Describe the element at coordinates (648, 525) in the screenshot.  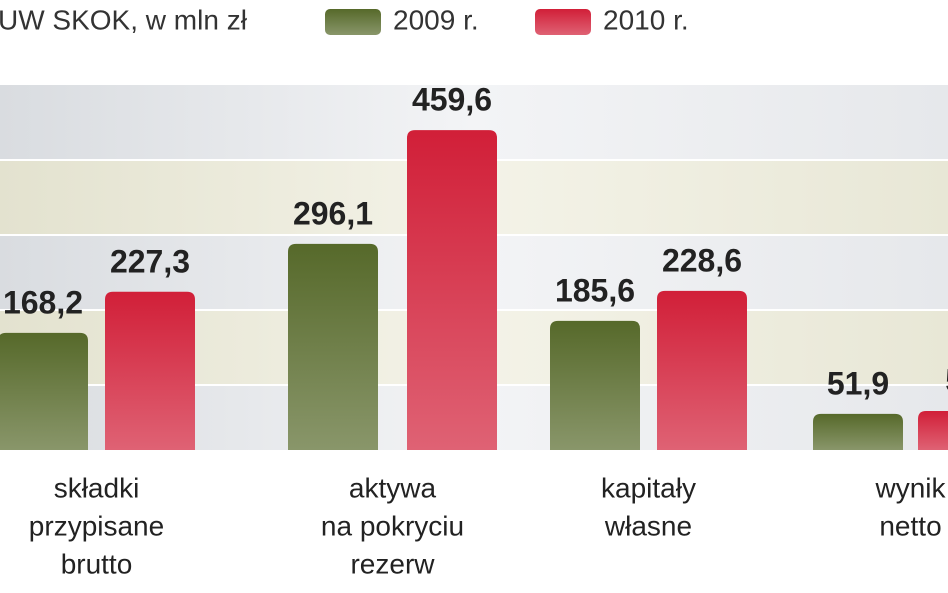
I see `x-tick-label: własne` at that location.